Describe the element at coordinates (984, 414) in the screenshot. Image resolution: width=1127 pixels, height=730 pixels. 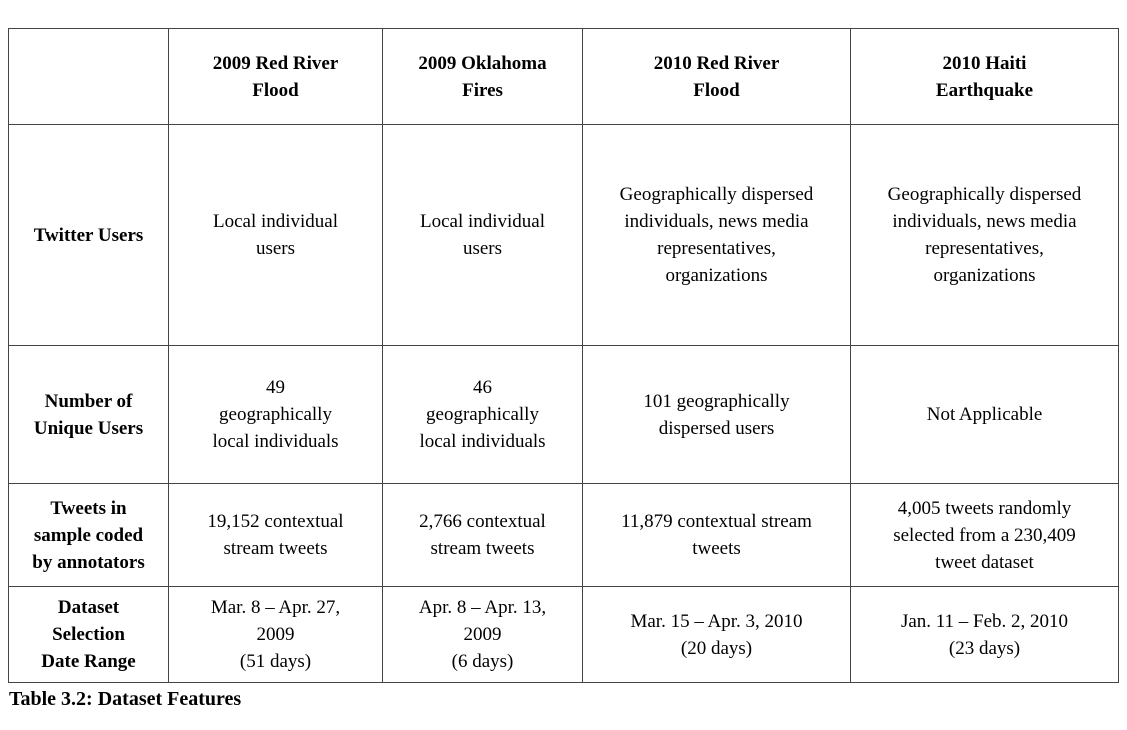
I see `cell-unique-users-2010-haiti-earthquake: Not Applicable` at that location.